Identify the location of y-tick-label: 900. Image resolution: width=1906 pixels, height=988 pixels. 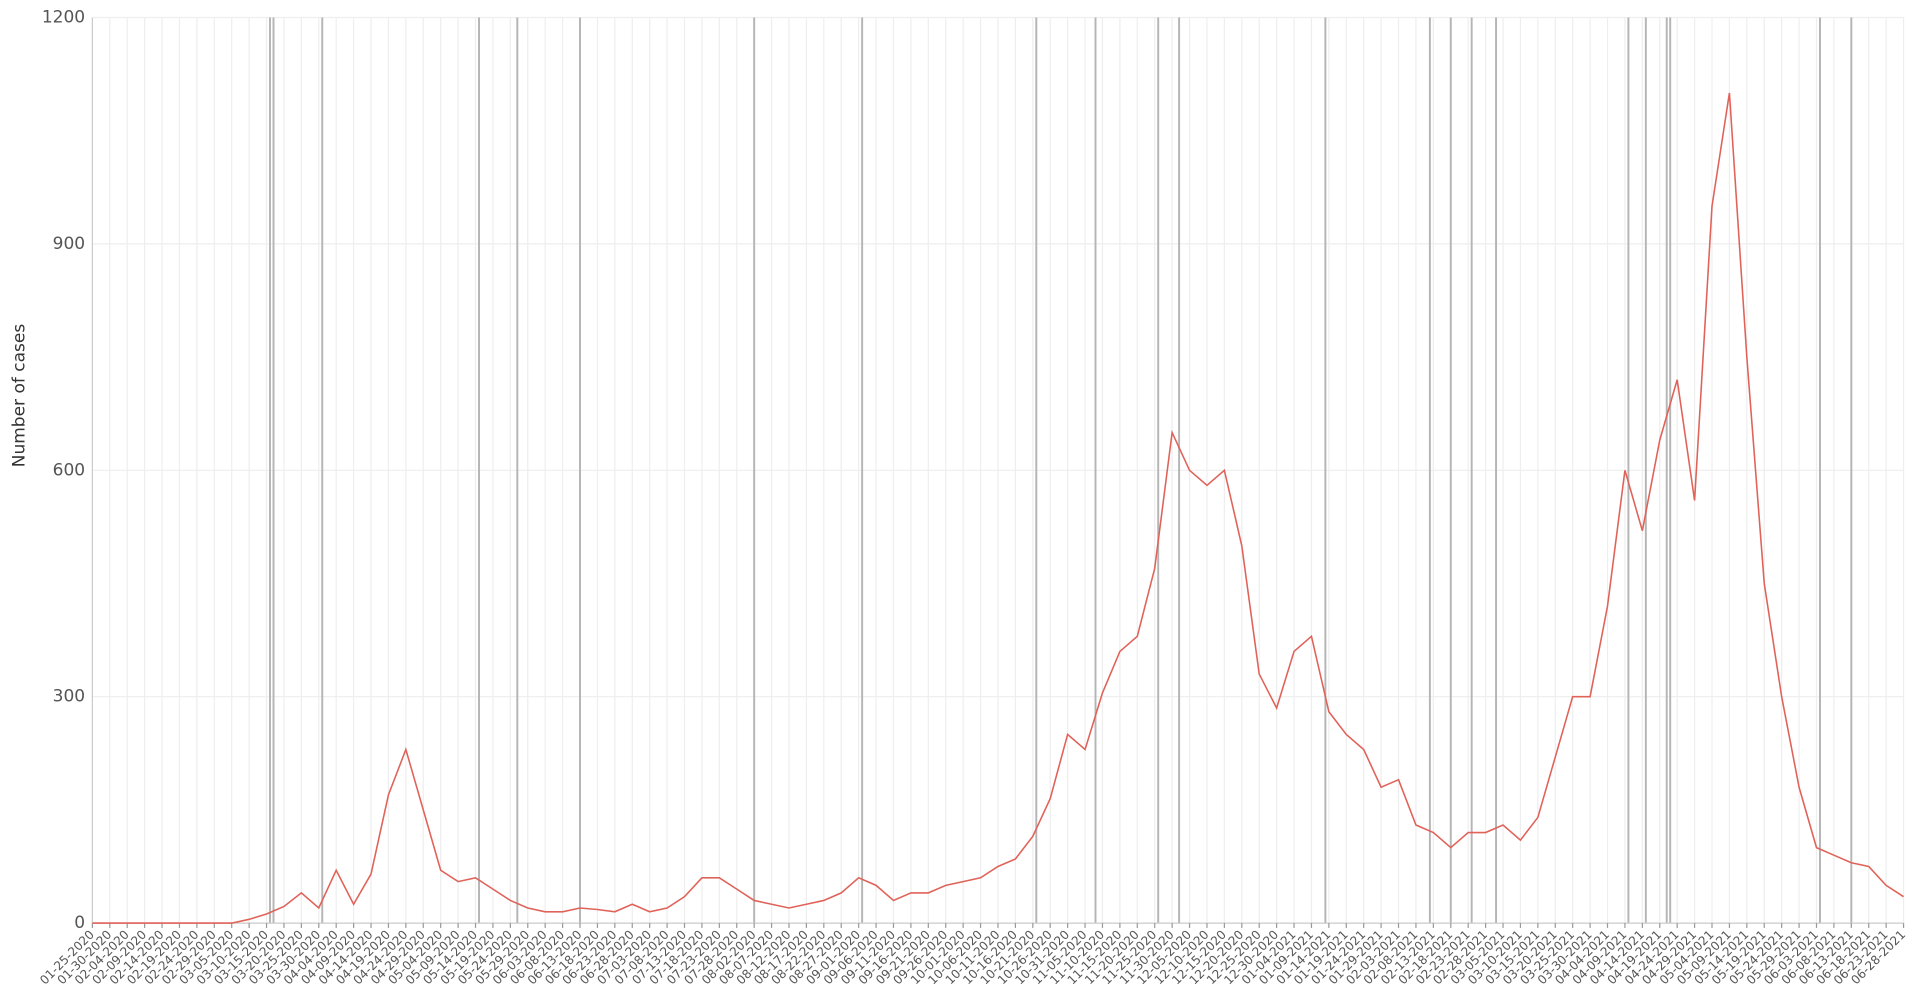
(69, 244).